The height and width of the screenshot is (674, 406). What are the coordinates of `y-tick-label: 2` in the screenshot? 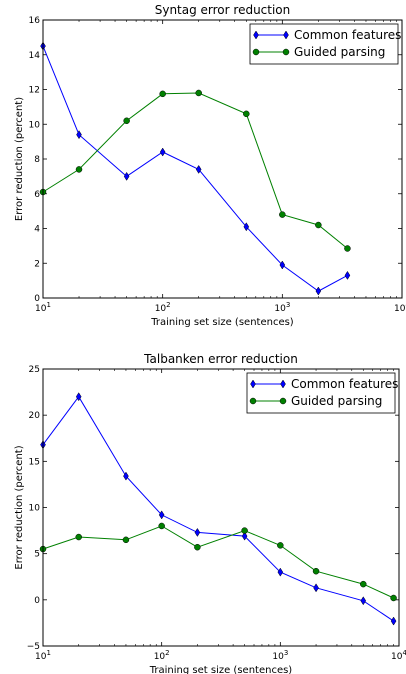 It's located at (37, 264).